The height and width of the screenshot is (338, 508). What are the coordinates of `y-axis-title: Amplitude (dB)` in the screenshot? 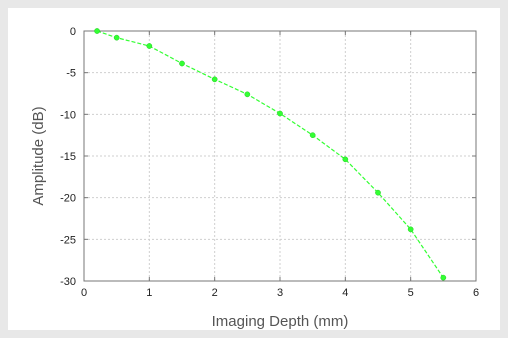 It's located at (38, 155).